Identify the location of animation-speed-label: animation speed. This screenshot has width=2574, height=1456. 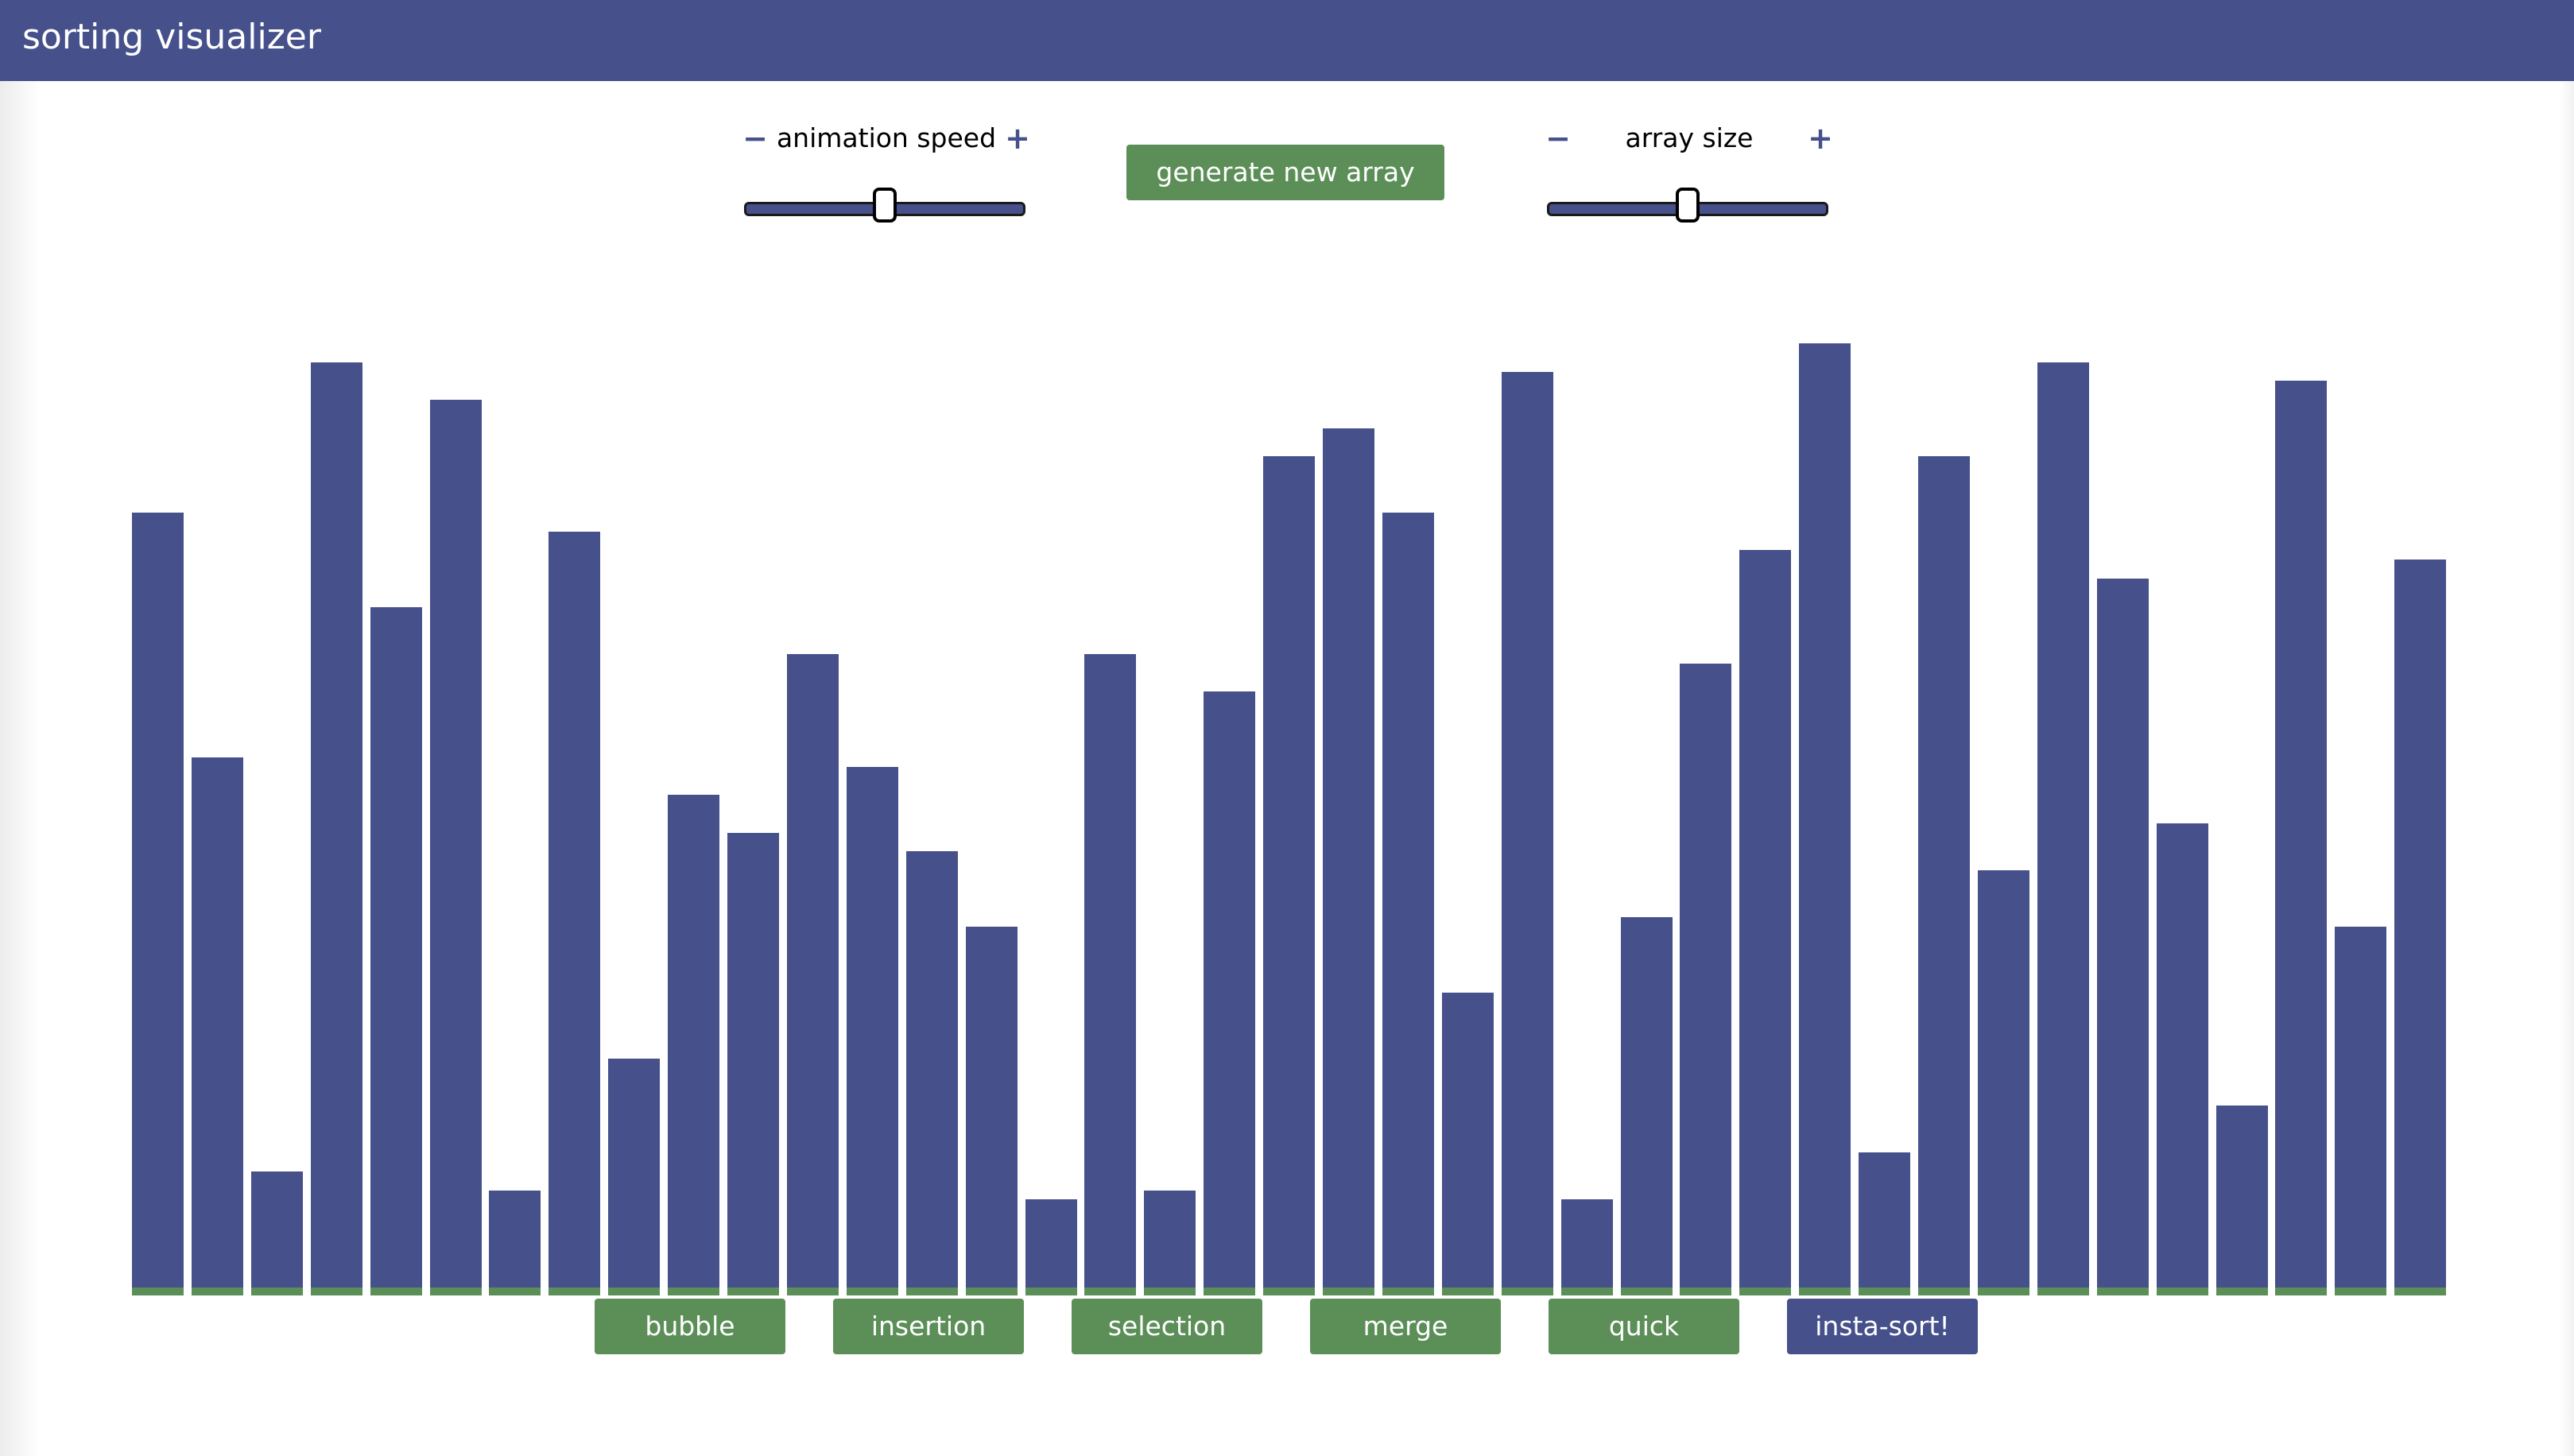
(887, 137).